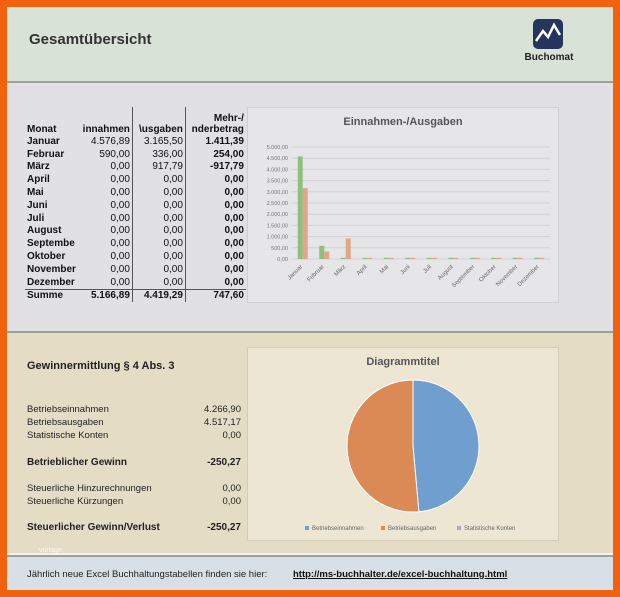 This screenshot has width=620, height=597. Describe the element at coordinates (110, 141) in the screenshot. I see `table-cell: 4.576,89` at that location.